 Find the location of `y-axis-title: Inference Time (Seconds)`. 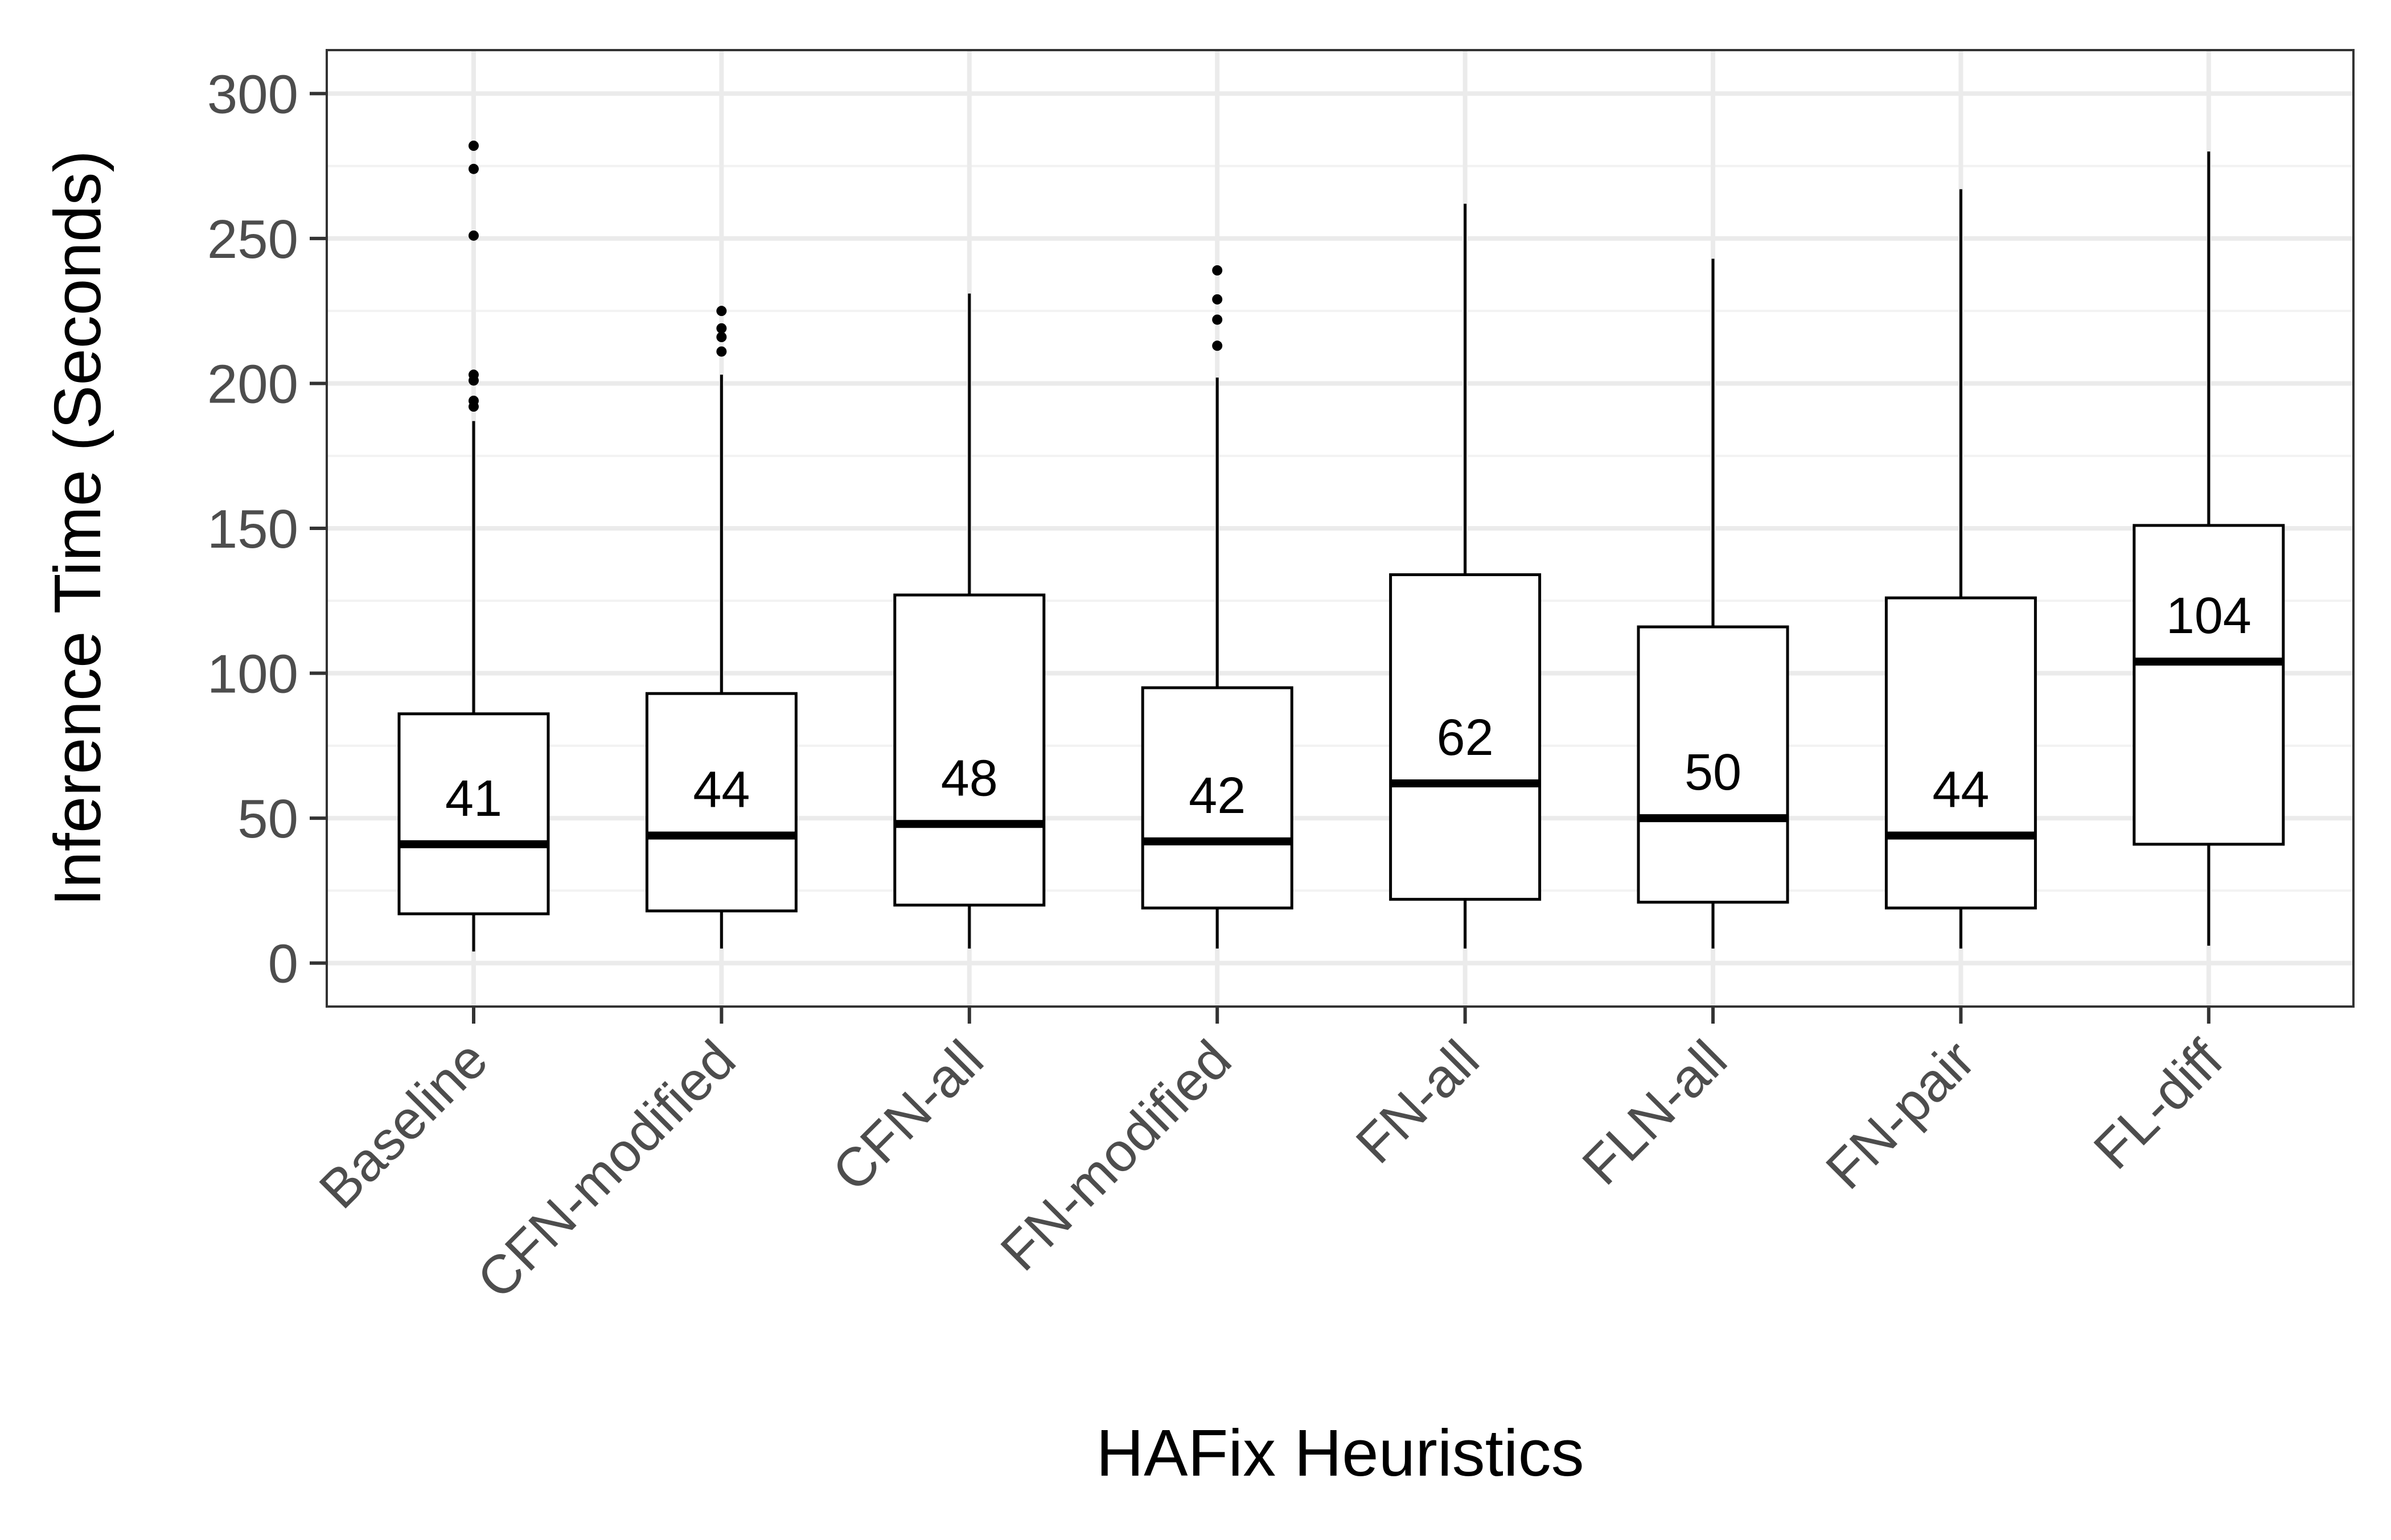

y-axis-title: Inference Time (Seconds) is located at coordinates (77, 528).